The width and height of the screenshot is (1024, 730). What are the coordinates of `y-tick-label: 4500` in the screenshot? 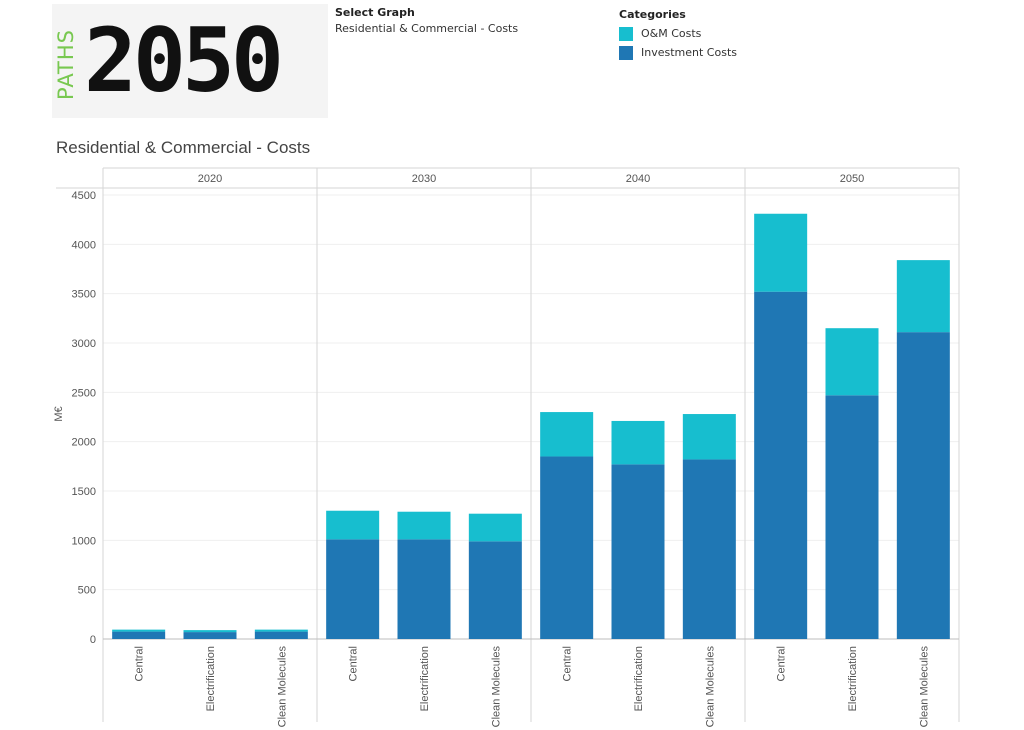 It's located at (84, 196).